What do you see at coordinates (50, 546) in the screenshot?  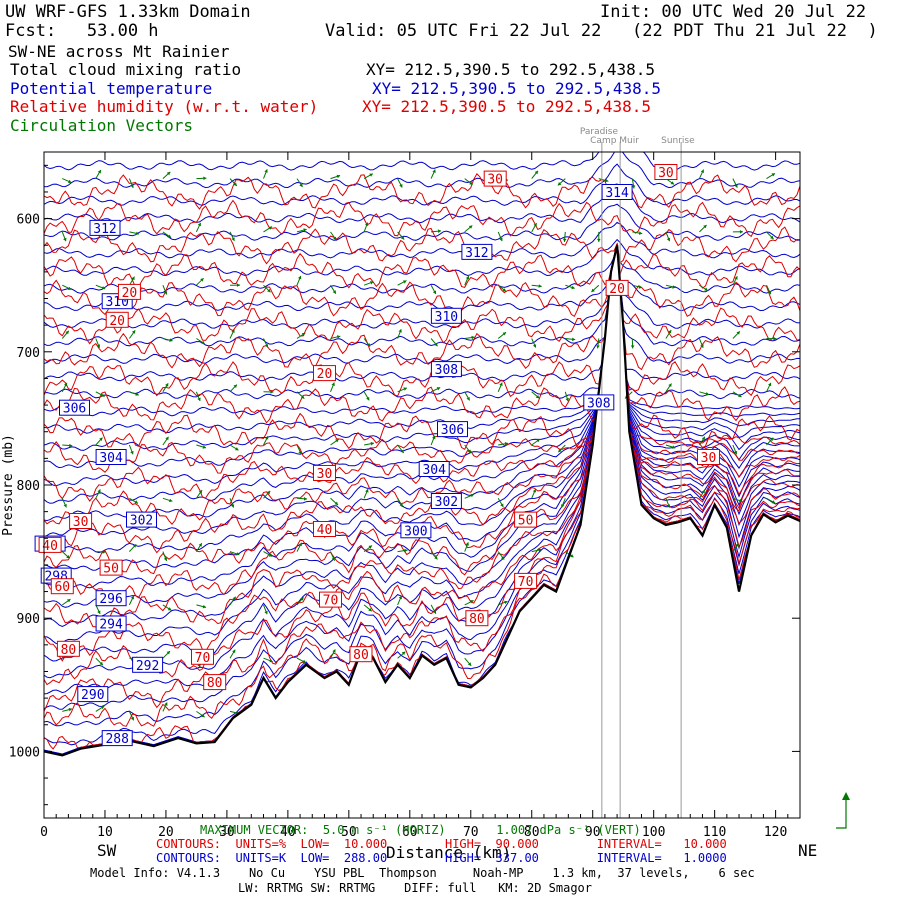 I see `rh-contour-label: 40` at bounding box center [50, 546].